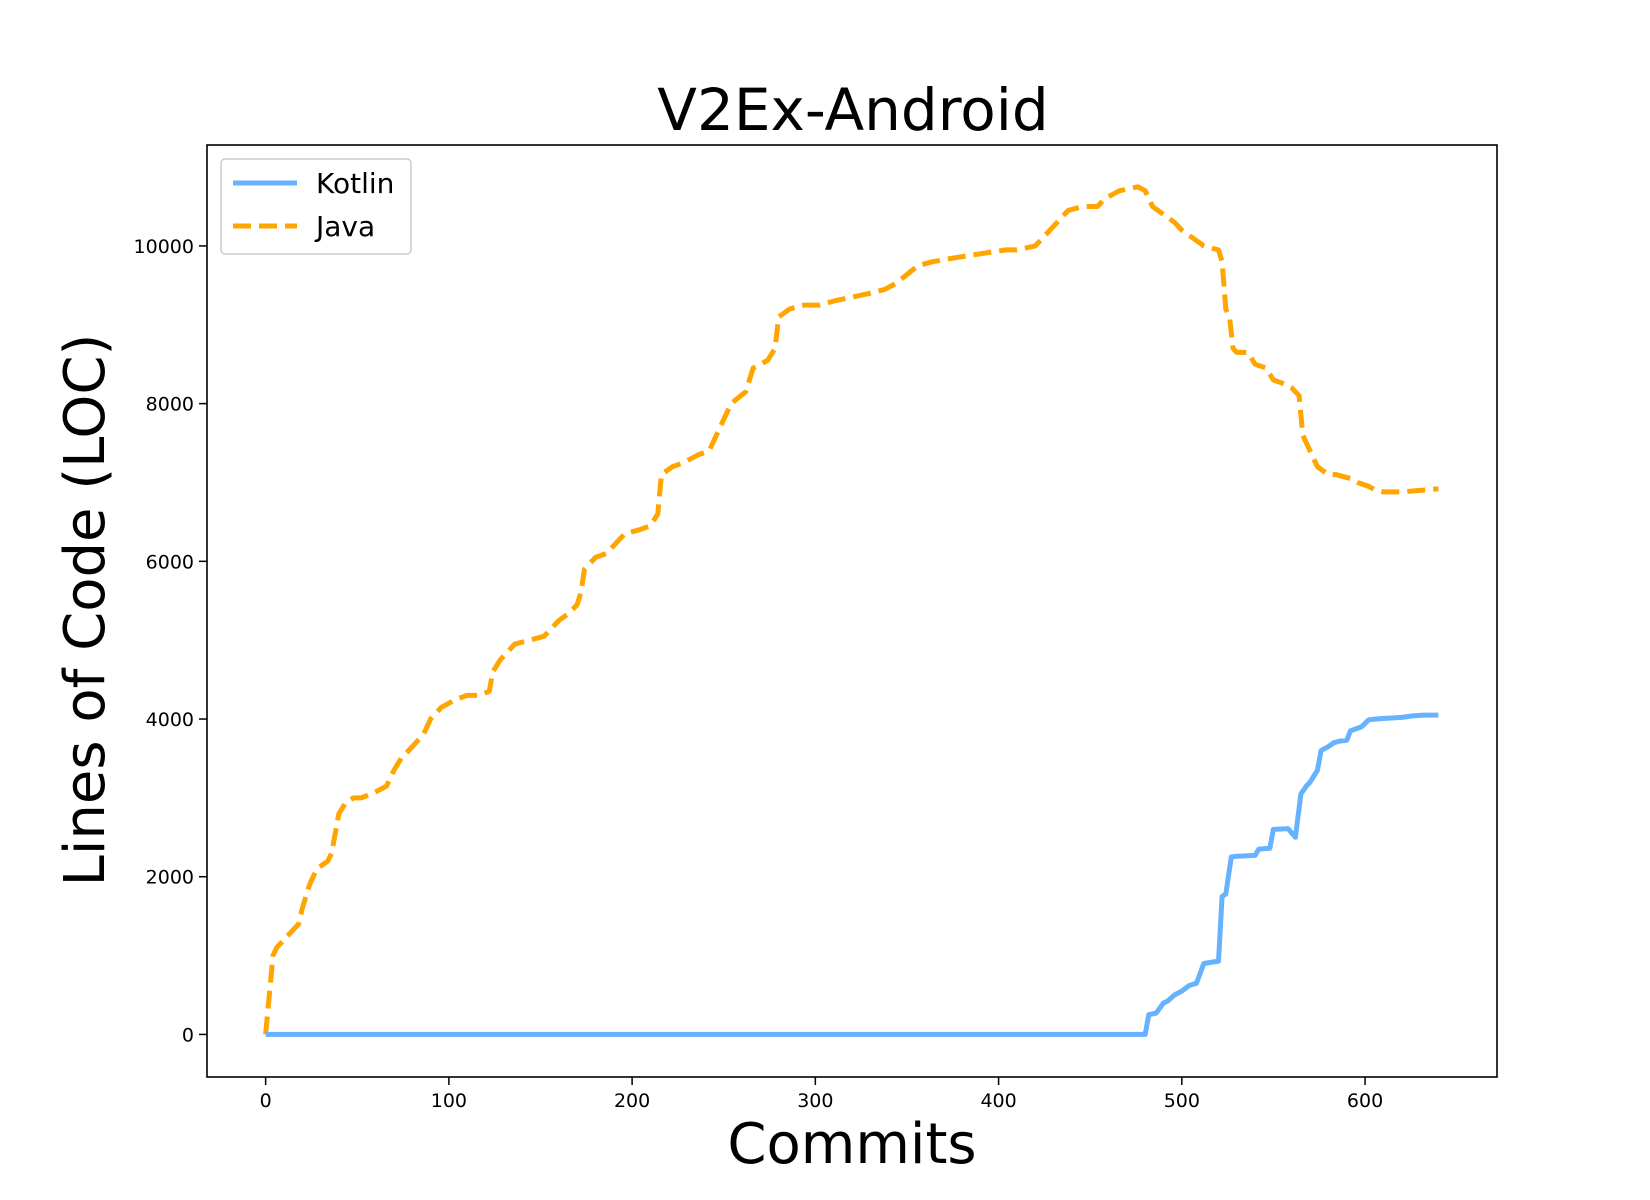 Image resolution: width=1650 pixels, height=1200 pixels. What do you see at coordinates (344, 226) in the screenshot?
I see `legend-java-label: Java` at bounding box center [344, 226].